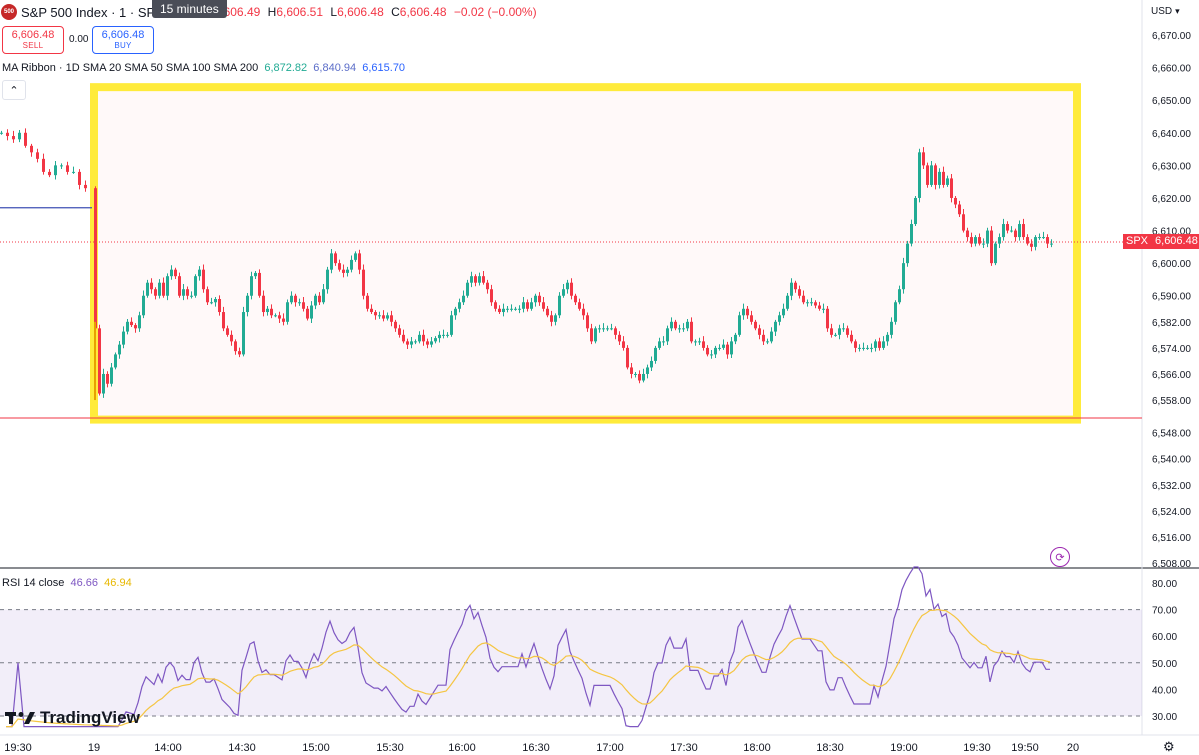  What do you see at coordinates (242, 748) in the screenshot?
I see `time-tick-label: 14:30` at bounding box center [242, 748].